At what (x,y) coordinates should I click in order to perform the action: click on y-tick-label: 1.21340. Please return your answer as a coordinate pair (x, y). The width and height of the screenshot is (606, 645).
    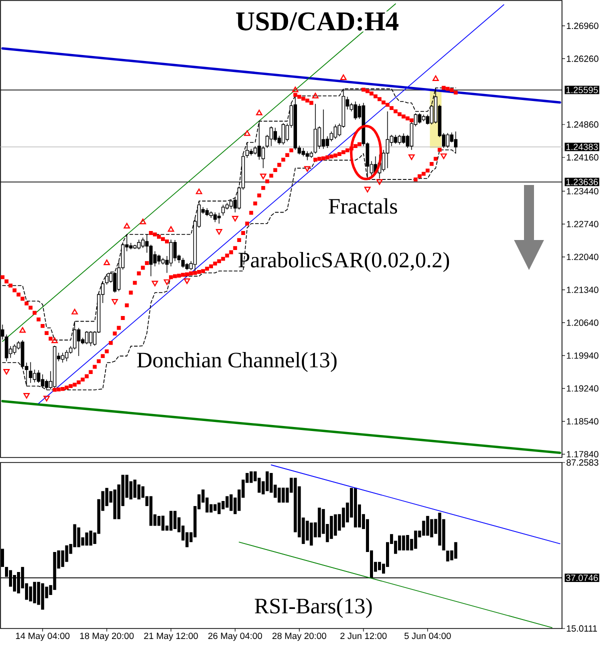
    Looking at the image, I should click on (582, 290).